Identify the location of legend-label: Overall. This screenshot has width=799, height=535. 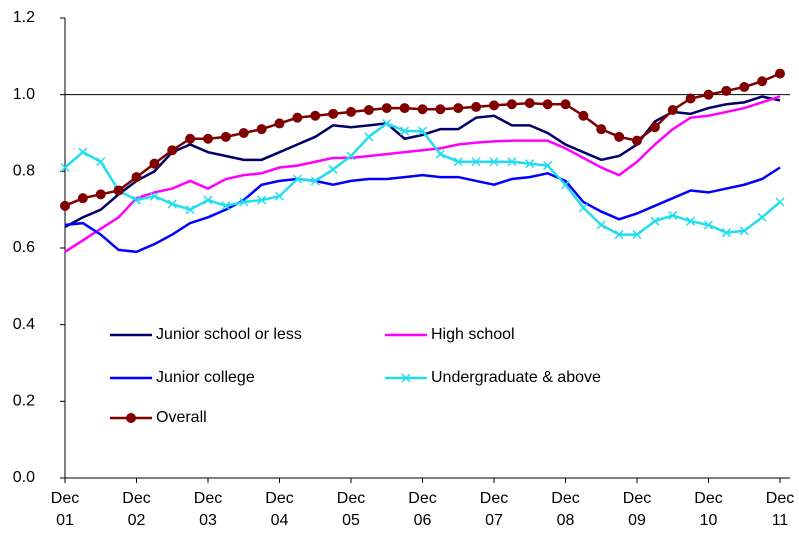
(181, 417).